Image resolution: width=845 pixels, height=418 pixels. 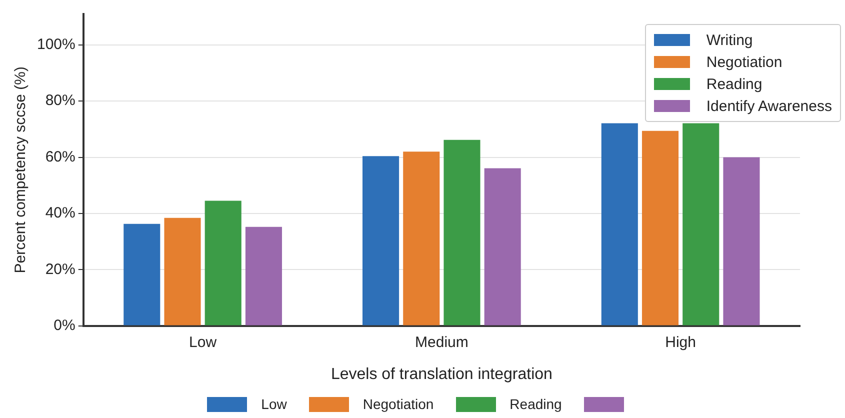 I want to click on x-tick-label: High, so click(x=680, y=342).